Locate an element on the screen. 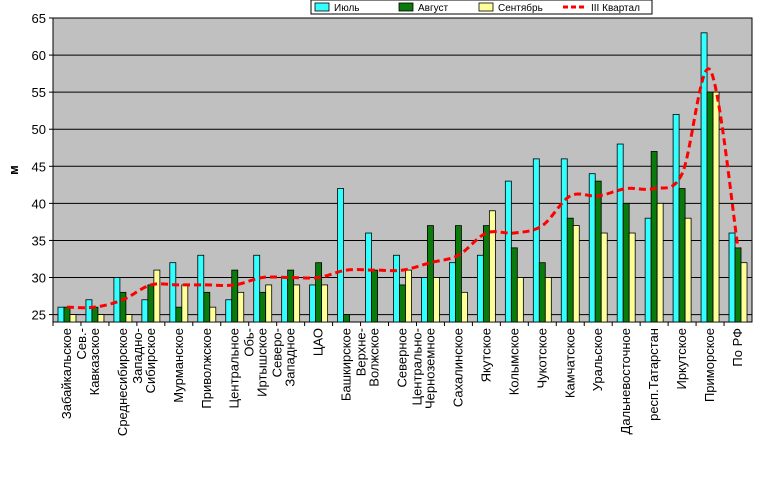  x-tick-label: Среднесибирское is located at coordinates (122, 382).